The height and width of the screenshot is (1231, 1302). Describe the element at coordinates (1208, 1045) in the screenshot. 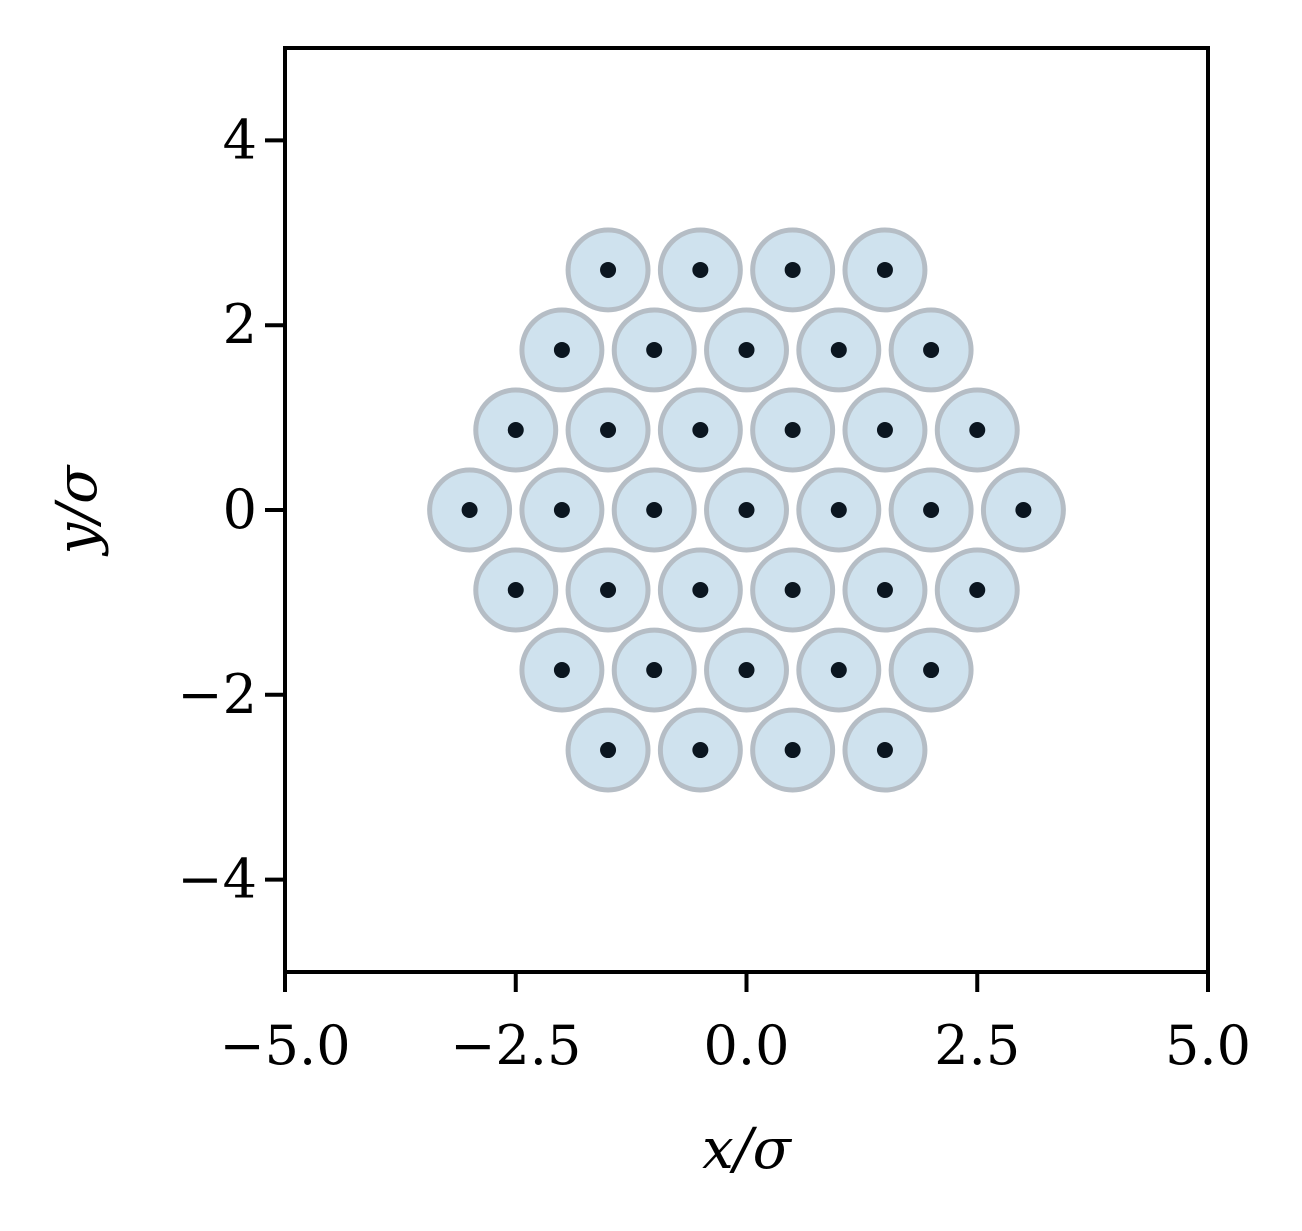

I see `x-tick-label: 5.0` at that location.